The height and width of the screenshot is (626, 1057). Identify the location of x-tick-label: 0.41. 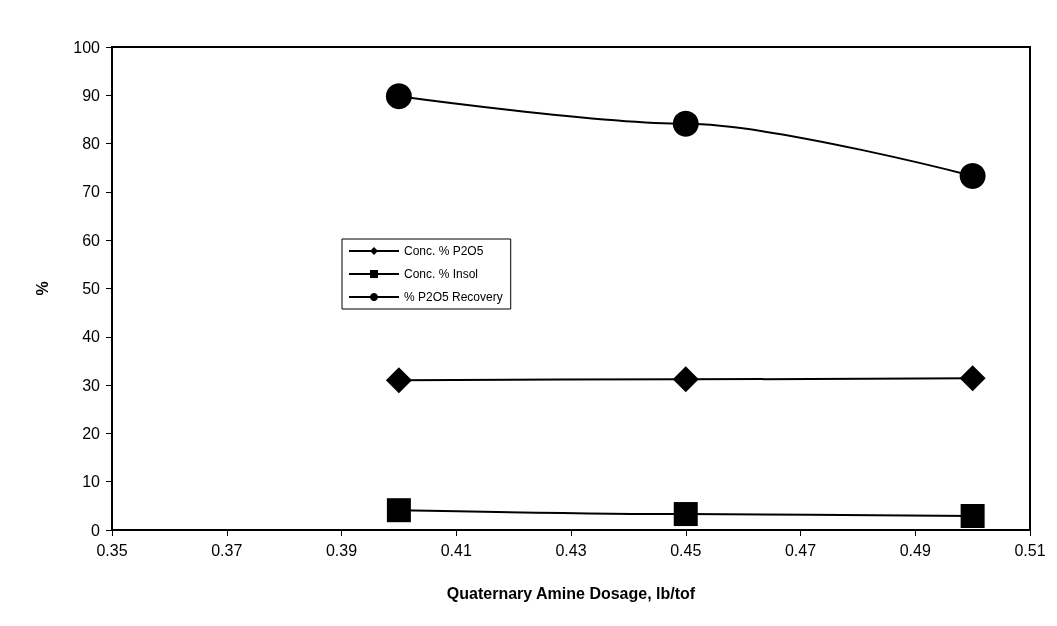
(456, 550).